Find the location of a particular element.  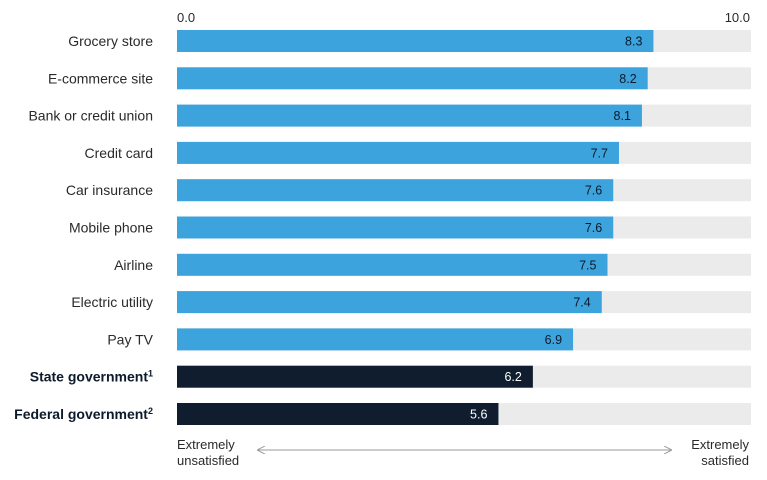

category-label-bank-or-credit-union: Bank or credit union is located at coordinates (90, 116).